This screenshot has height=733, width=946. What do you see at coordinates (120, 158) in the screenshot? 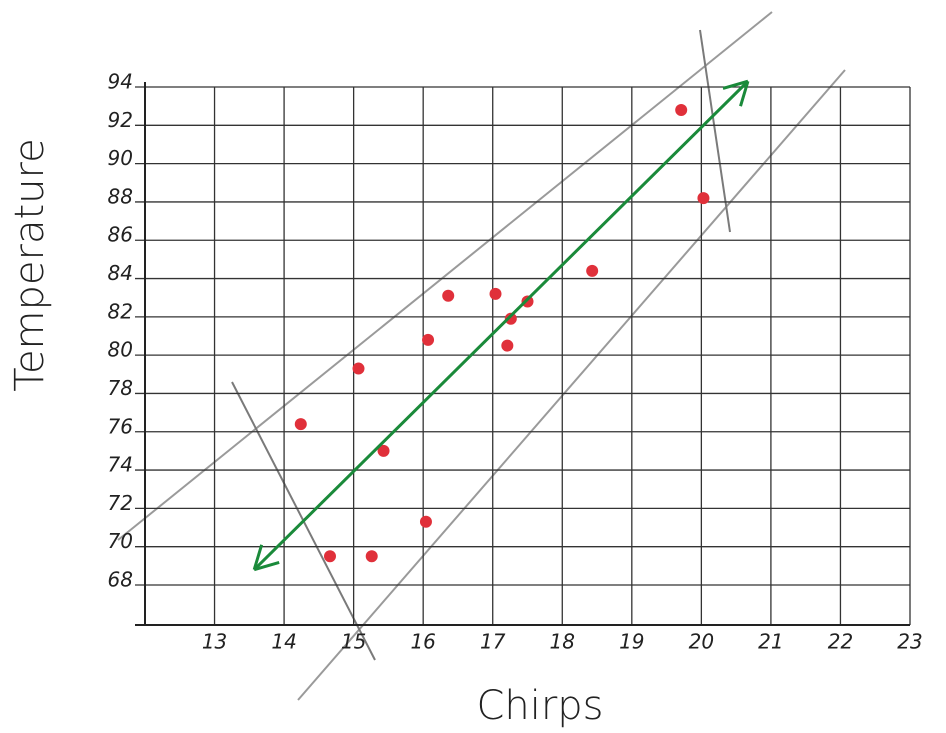
I see `y-tick-label: 90` at bounding box center [120, 158].